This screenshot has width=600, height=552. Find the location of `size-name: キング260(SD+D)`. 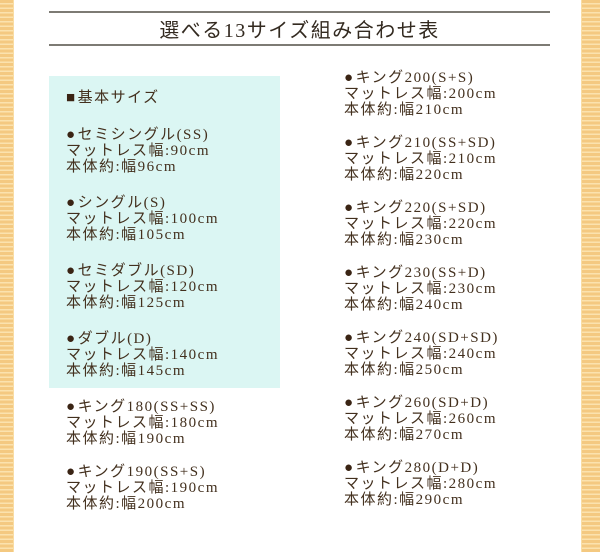

size-name: キング260(SD+D) is located at coordinates (422, 403).